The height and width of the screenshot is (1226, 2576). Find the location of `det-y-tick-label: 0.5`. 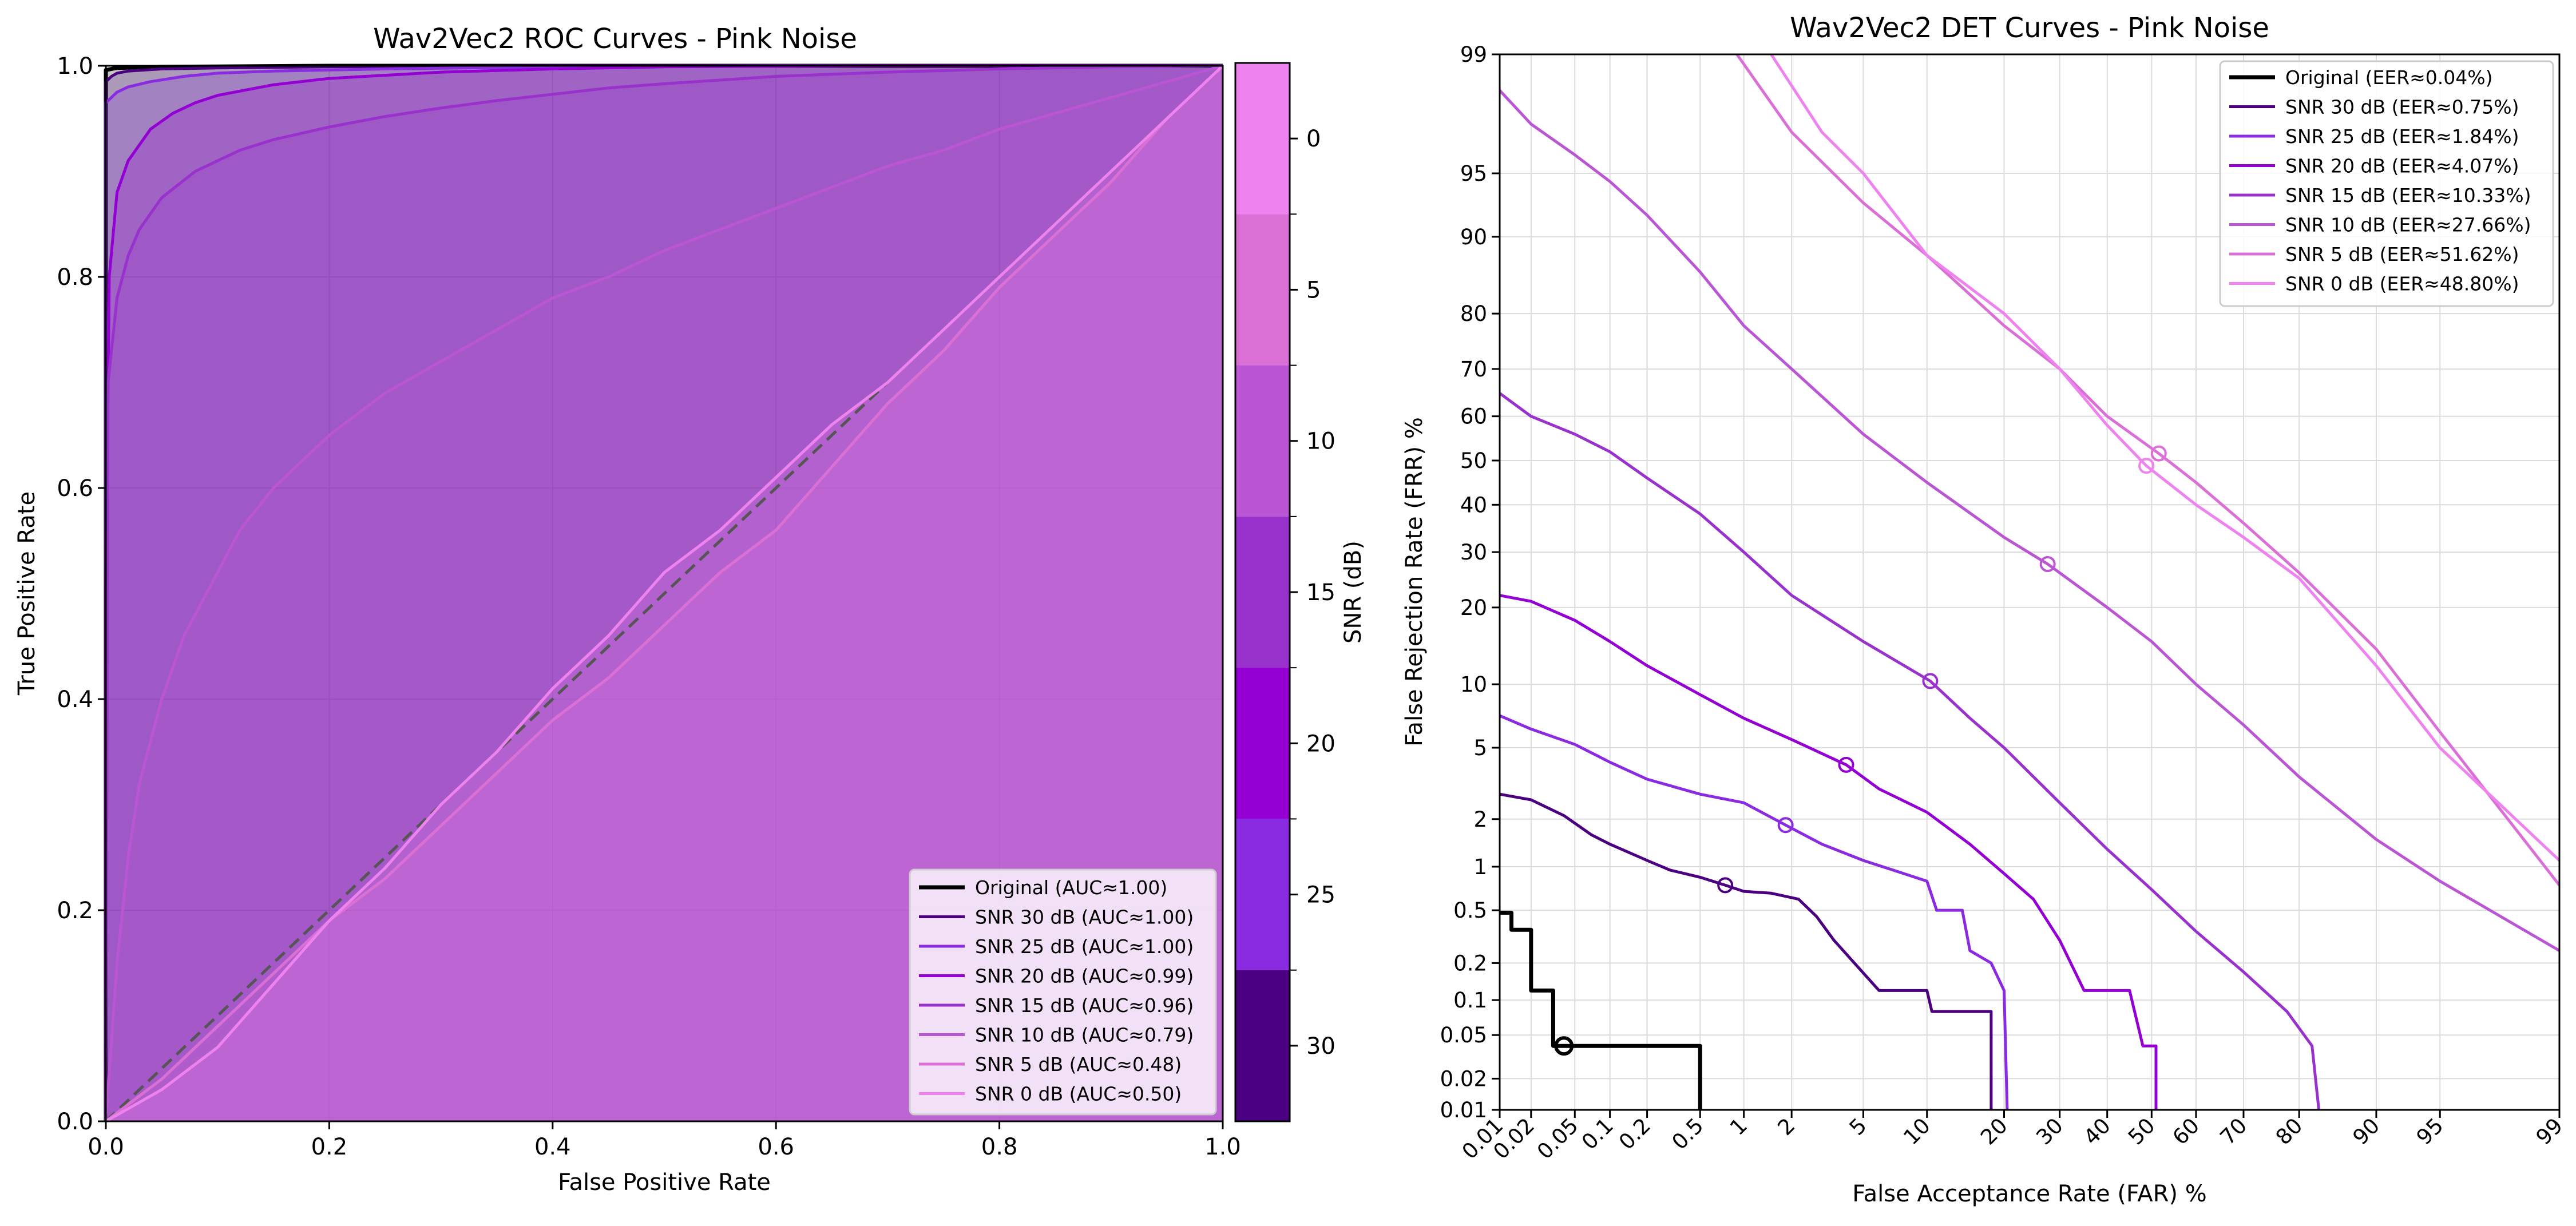

det-y-tick-label: 0.5 is located at coordinates (1470, 910).